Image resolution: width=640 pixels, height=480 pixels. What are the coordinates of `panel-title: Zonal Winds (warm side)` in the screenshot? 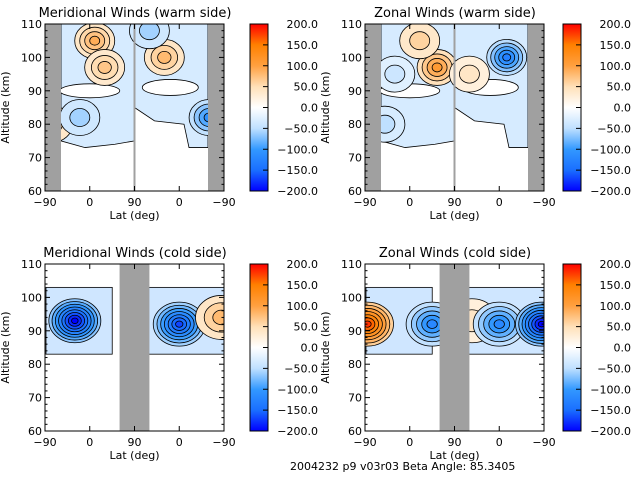 It's located at (455, 13).